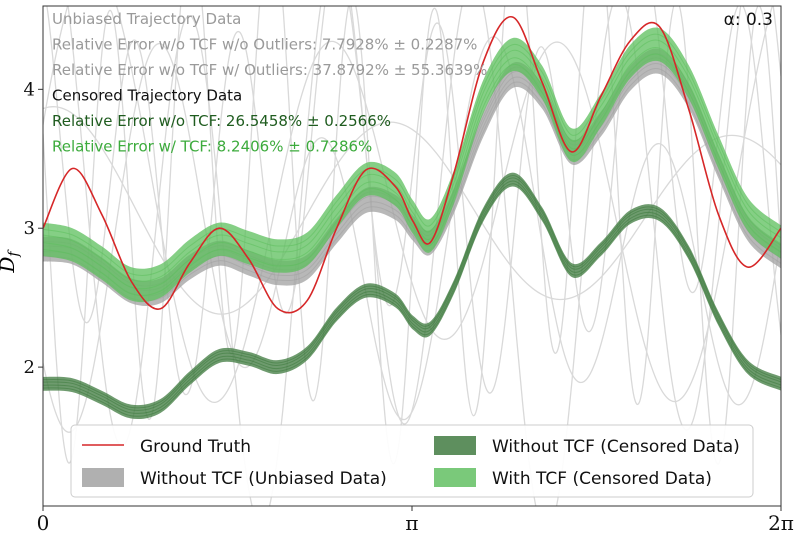 This screenshot has width=797, height=538. Describe the element at coordinates (43, 523) in the screenshot. I see `x-tick-label: 0` at that location.